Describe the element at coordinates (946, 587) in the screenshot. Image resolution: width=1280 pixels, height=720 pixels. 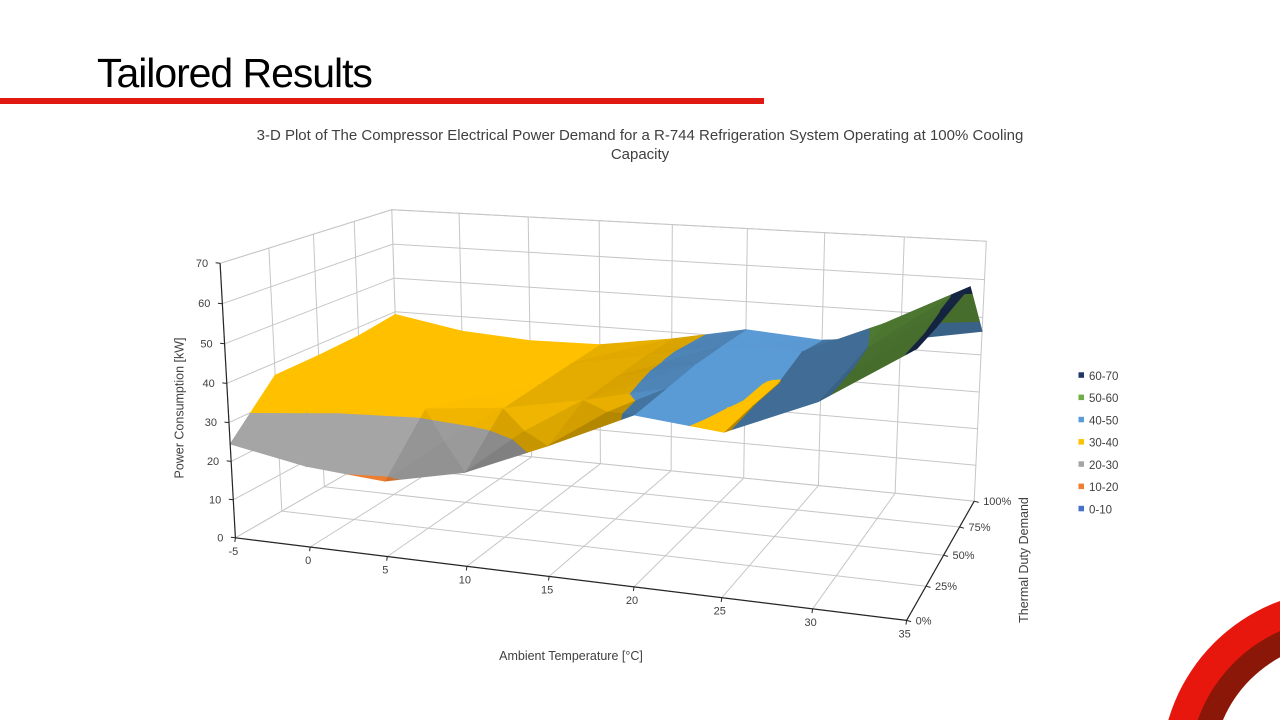
I see `svg-text: 25%` at that location.